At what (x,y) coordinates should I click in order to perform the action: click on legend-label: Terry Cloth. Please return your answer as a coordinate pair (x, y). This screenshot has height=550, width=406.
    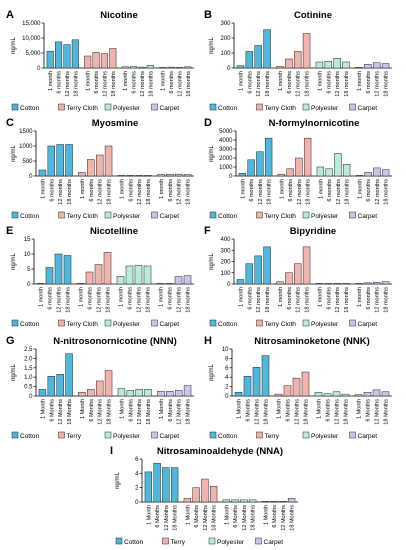
    Looking at the image, I should click on (281, 216).